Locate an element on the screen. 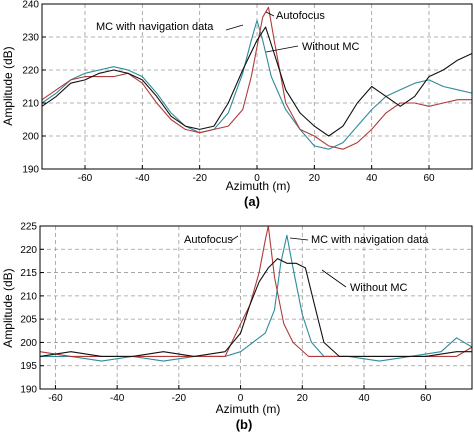 The width and height of the screenshot is (474, 432). panel-b-x-tick-label: -20 is located at coordinates (179, 398).